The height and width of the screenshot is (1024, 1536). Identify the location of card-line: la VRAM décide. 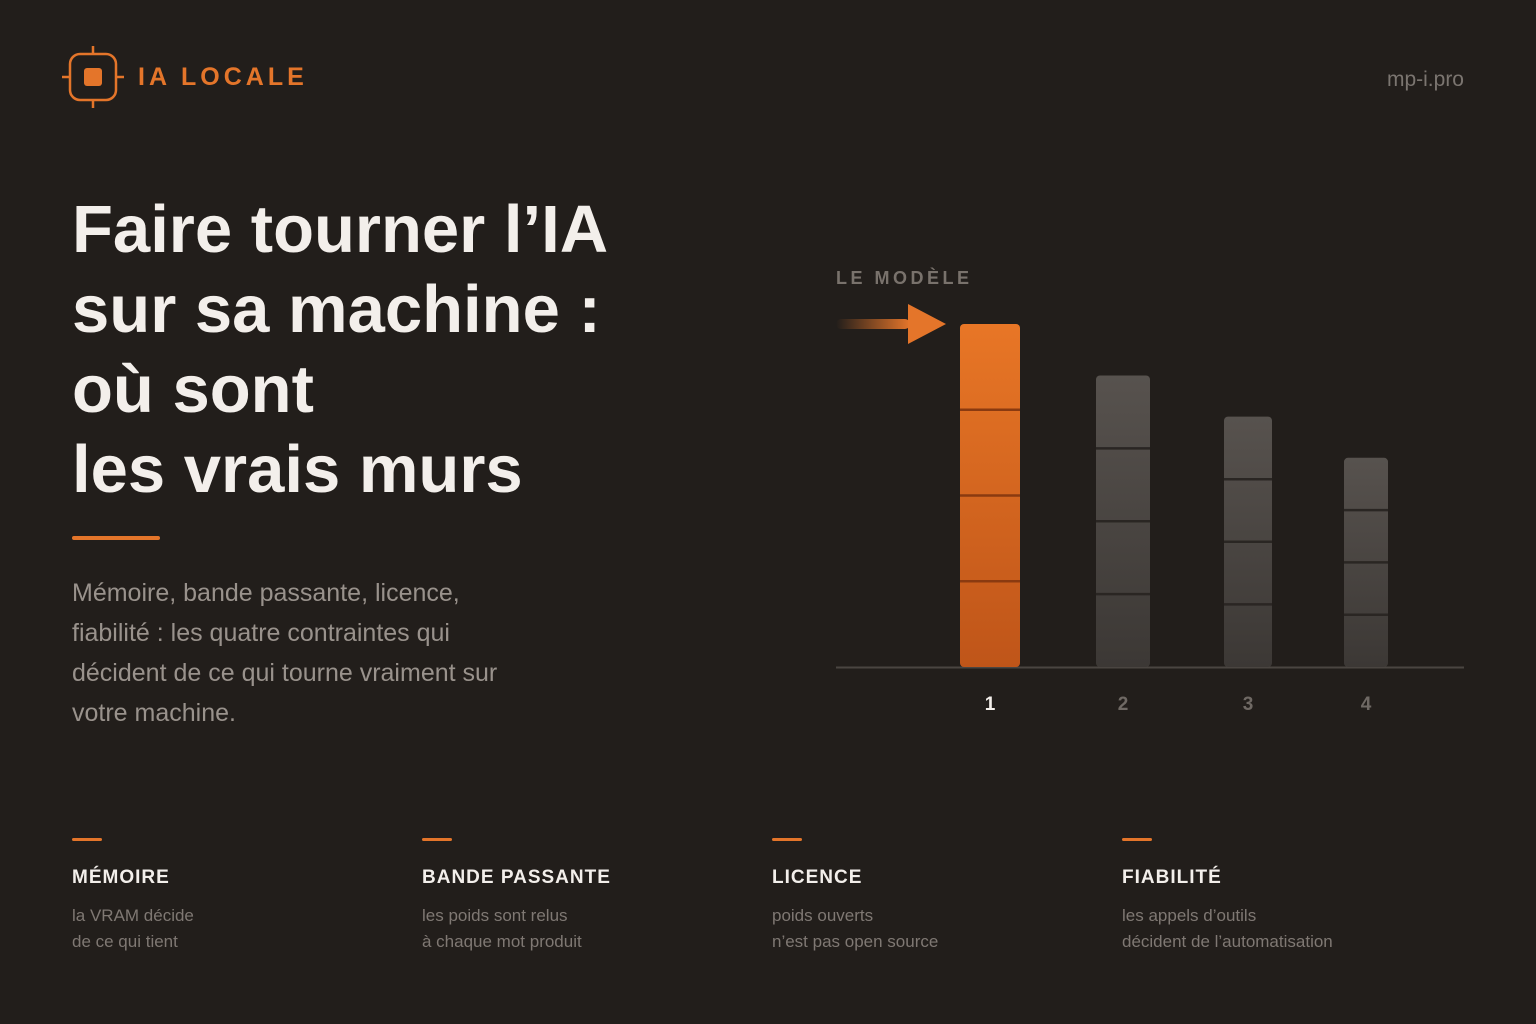
(133, 915).